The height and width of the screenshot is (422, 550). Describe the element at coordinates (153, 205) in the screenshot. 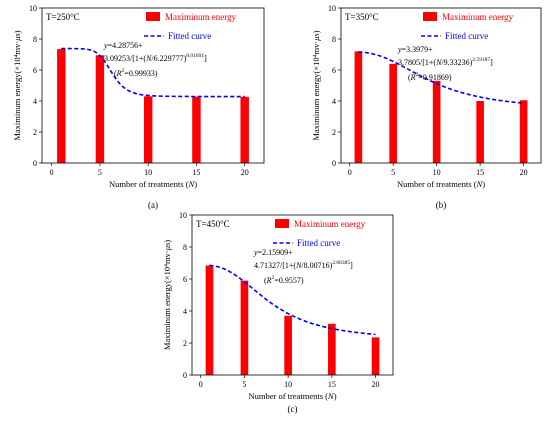

I see `panel-label: (a)` at that location.